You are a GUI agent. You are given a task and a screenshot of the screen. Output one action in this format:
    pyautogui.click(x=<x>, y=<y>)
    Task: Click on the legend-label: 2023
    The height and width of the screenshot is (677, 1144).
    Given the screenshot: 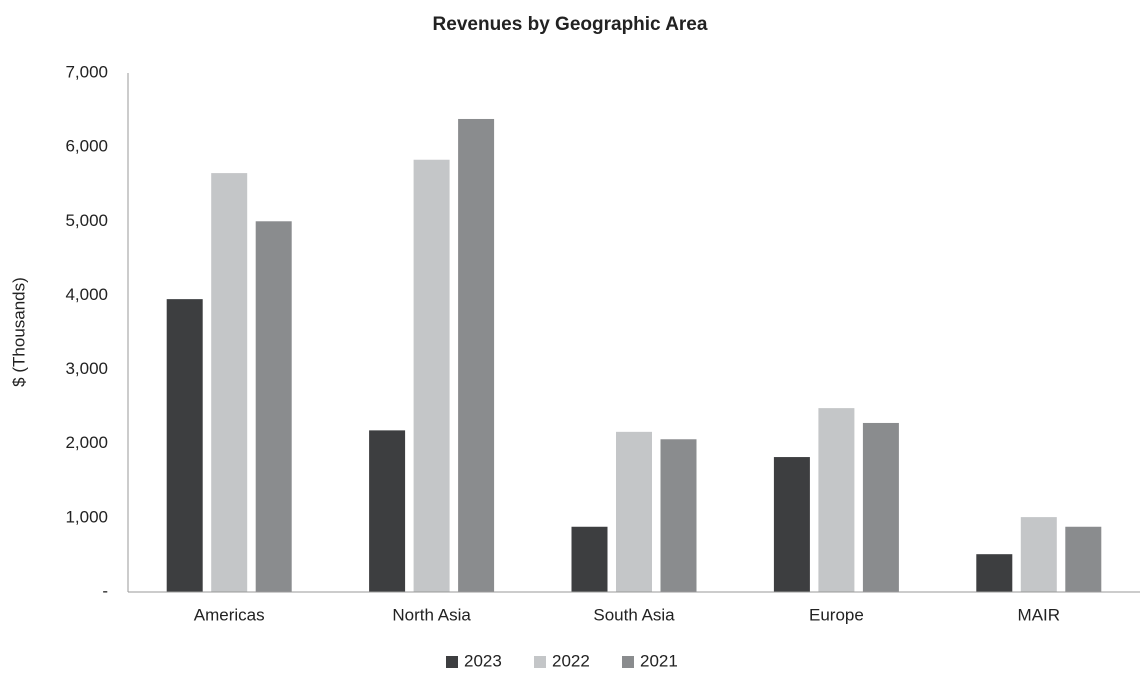 What is the action you would take?
    pyautogui.click(x=483, y=660)
    